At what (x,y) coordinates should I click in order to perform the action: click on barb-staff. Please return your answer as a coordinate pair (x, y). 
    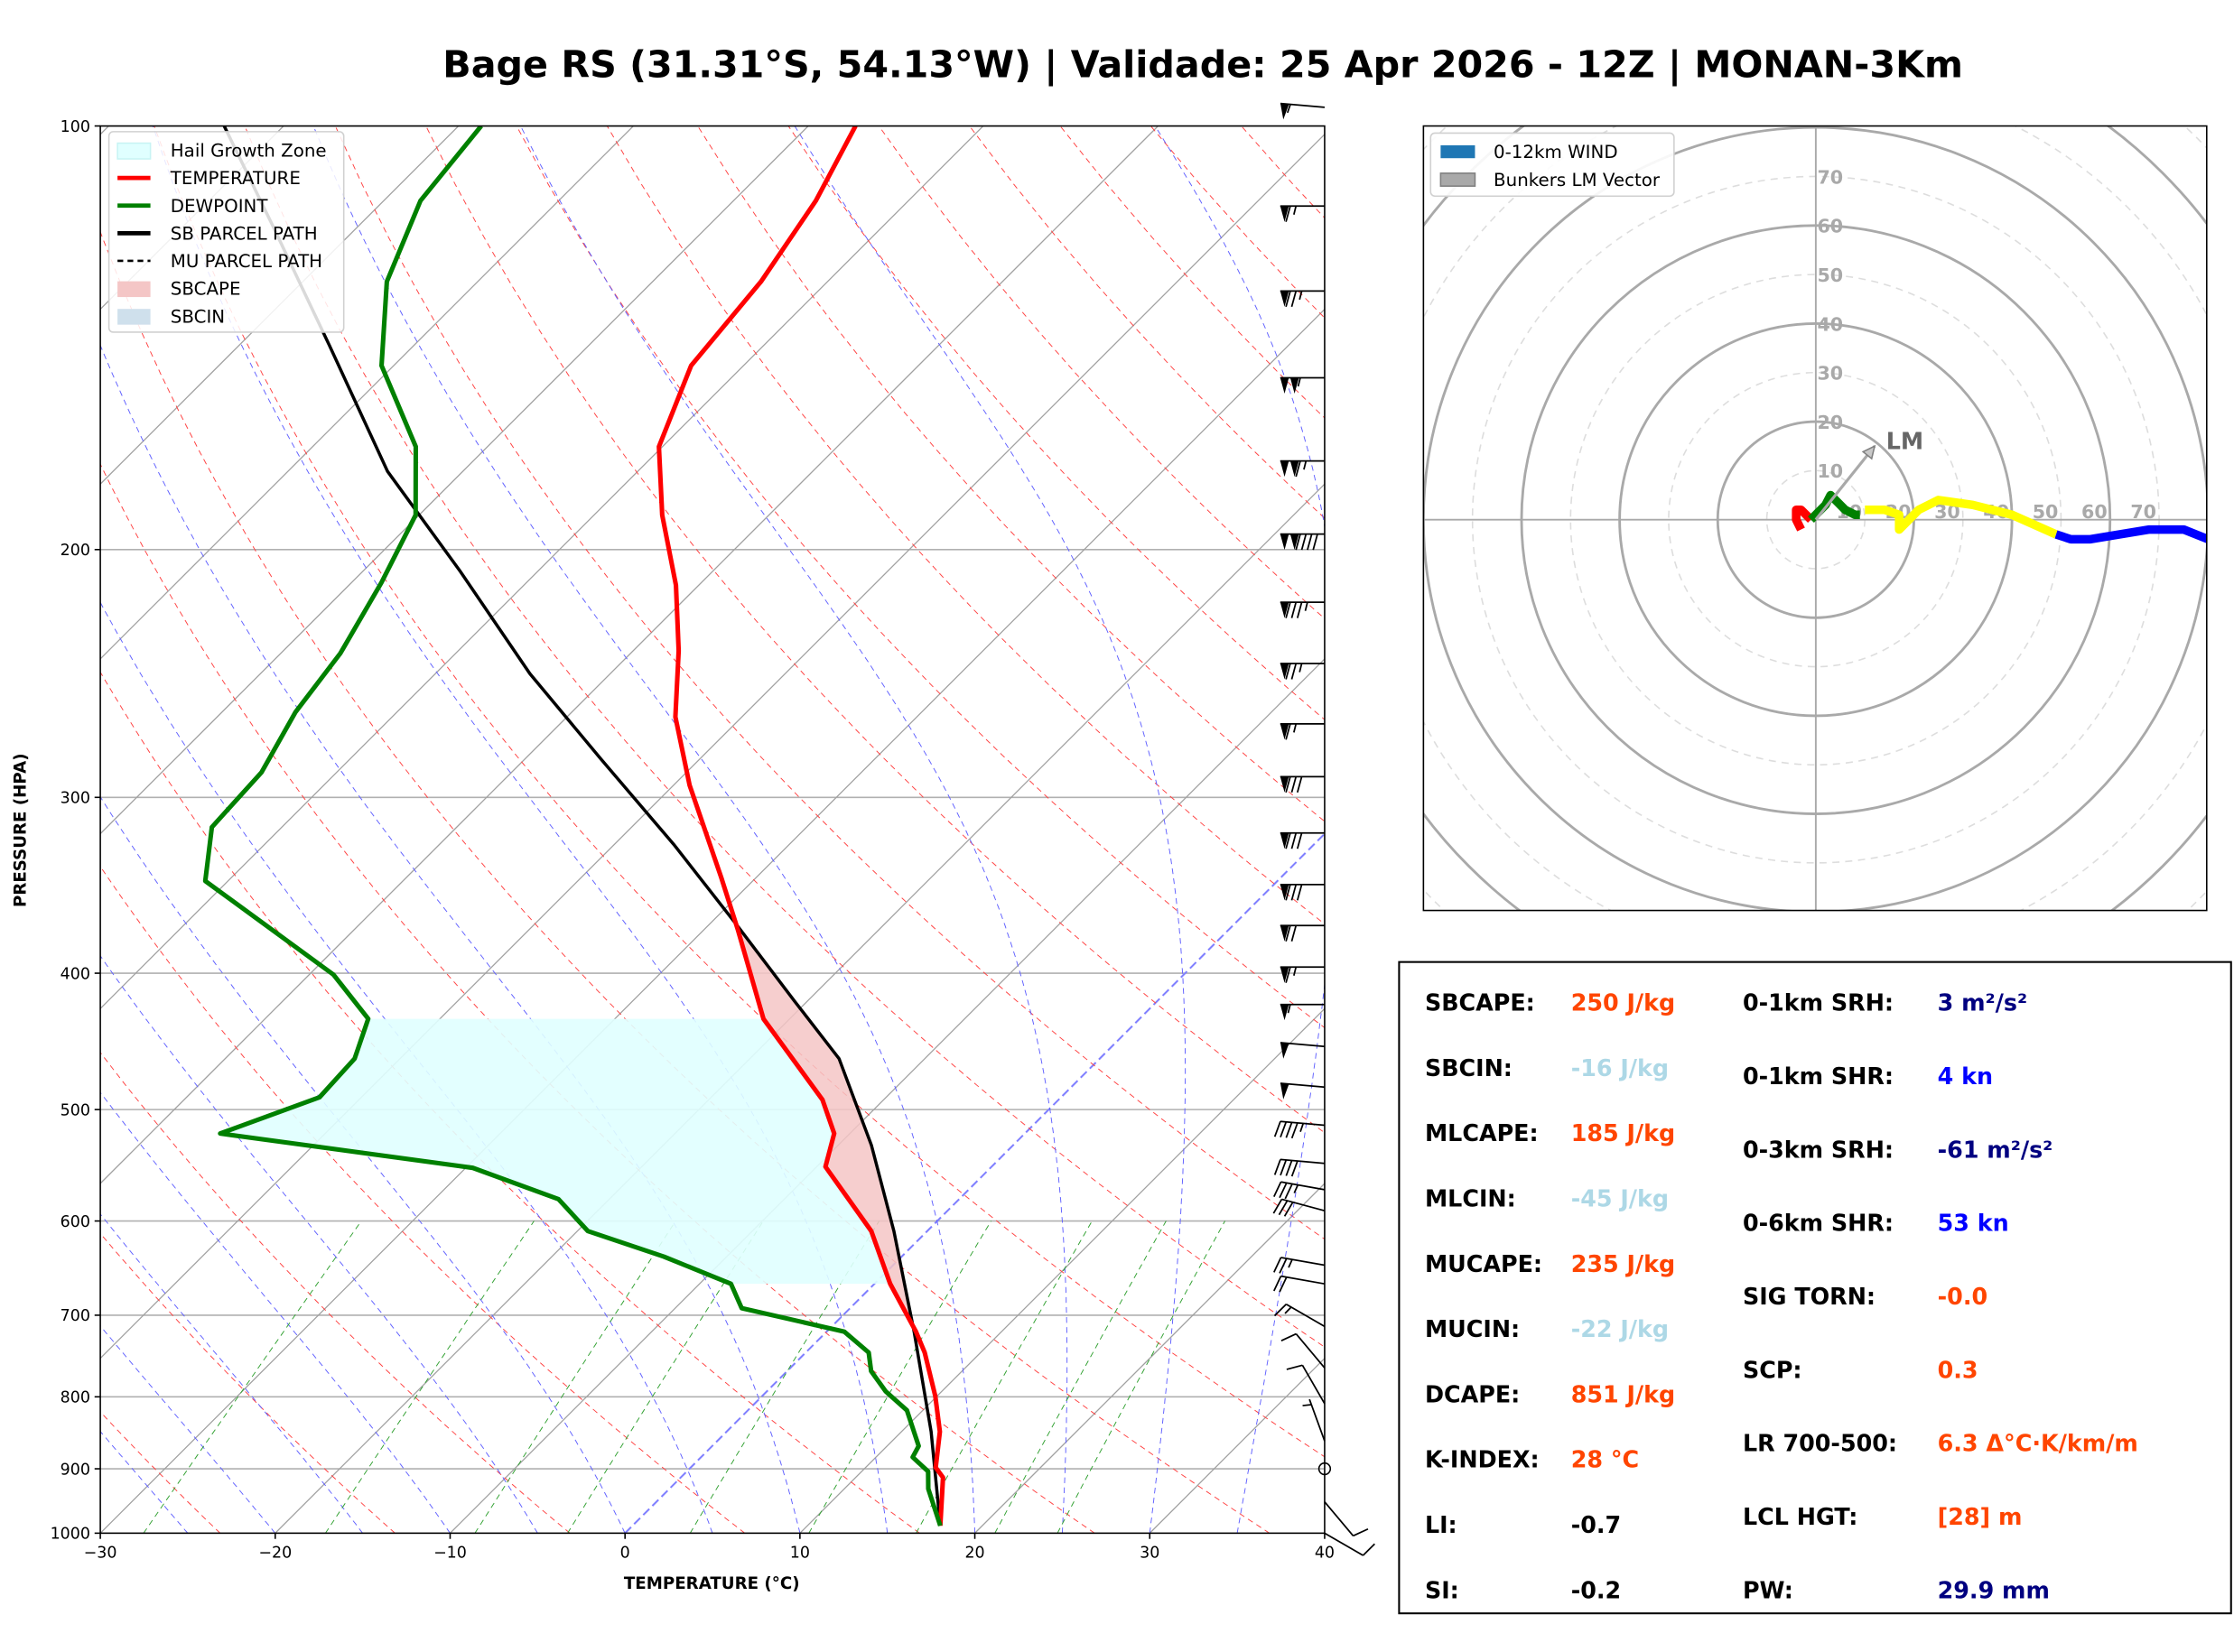
    Looking at the image, I should click on (1310, 1351).